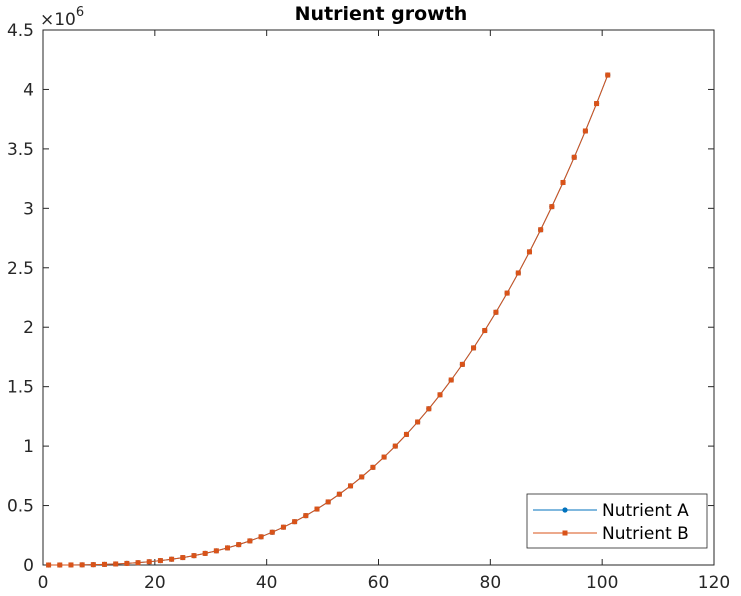  What do you see at coordinates (28, 447) in the screenshot?
I see `y-tick-label: 1` at bounding box center [28, 447].